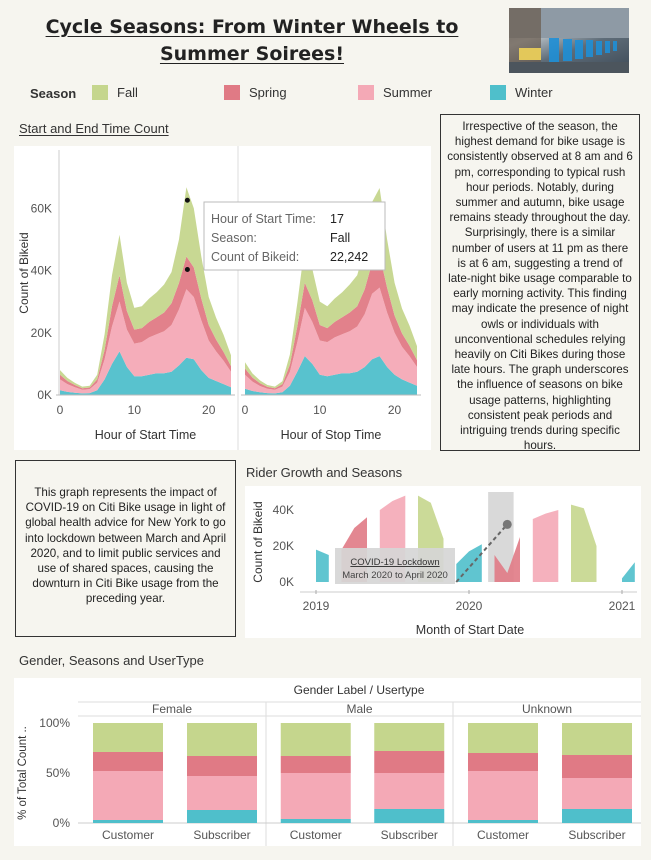  What do you see at coordinates (337, 219) in the screenshot?
I see `tooltip-value: 17` at bounding box center [337, 219].